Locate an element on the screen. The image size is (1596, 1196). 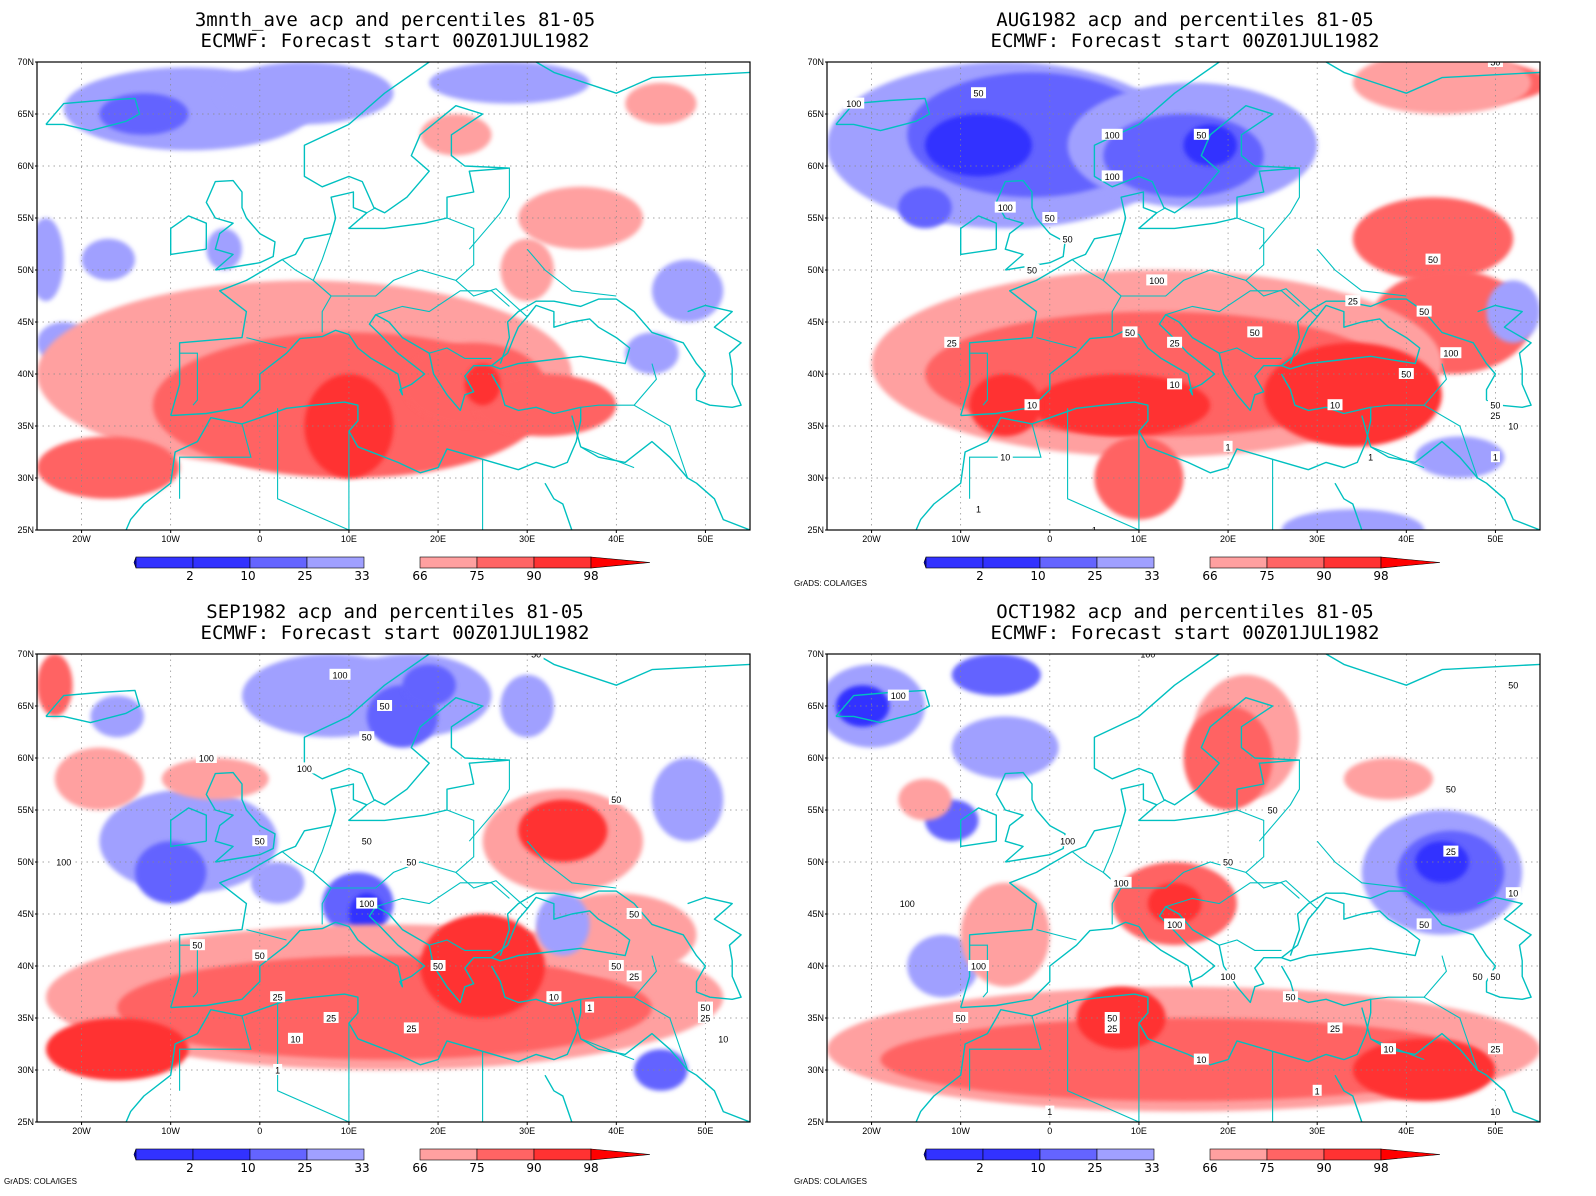
colorbar-arrow-right is located at coordinates (620, 1154).